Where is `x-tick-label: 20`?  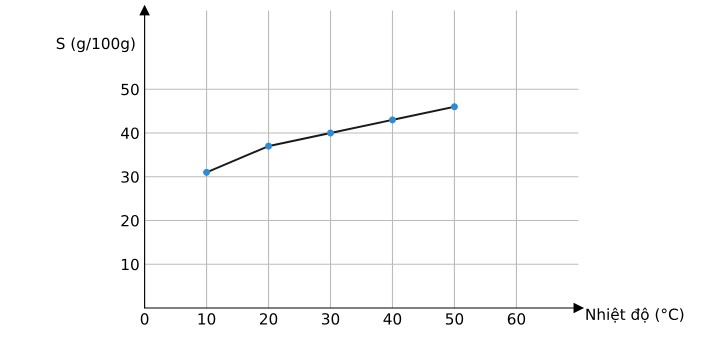
x-tick-label: 20 is located at coordinates (269, 319).